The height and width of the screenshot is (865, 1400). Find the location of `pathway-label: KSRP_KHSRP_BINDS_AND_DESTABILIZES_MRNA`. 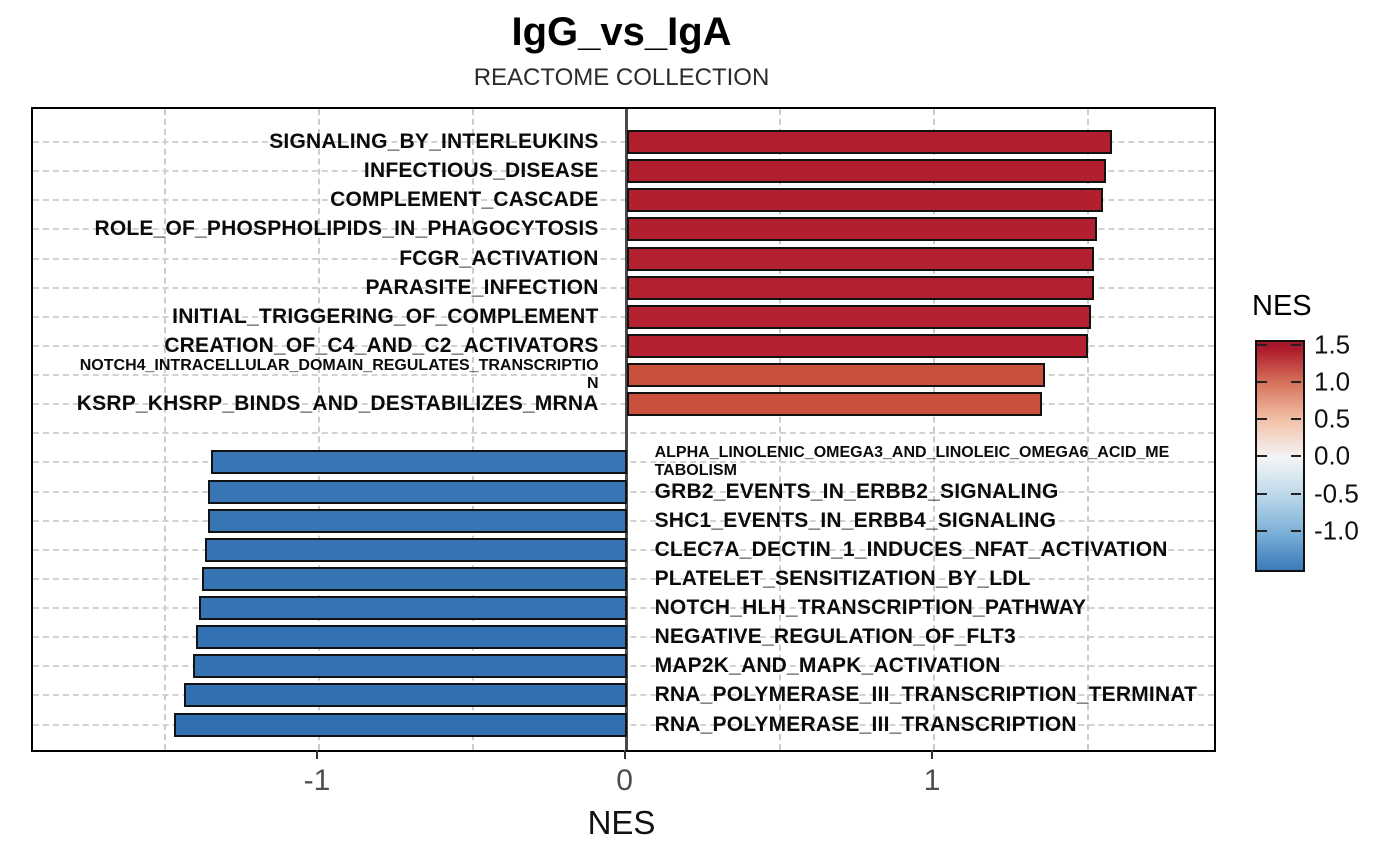

pathway-label: KSRP_KHSRP_BINDS_AND_DESTABILIZES_MRNA is located at coordinates (337, 404).